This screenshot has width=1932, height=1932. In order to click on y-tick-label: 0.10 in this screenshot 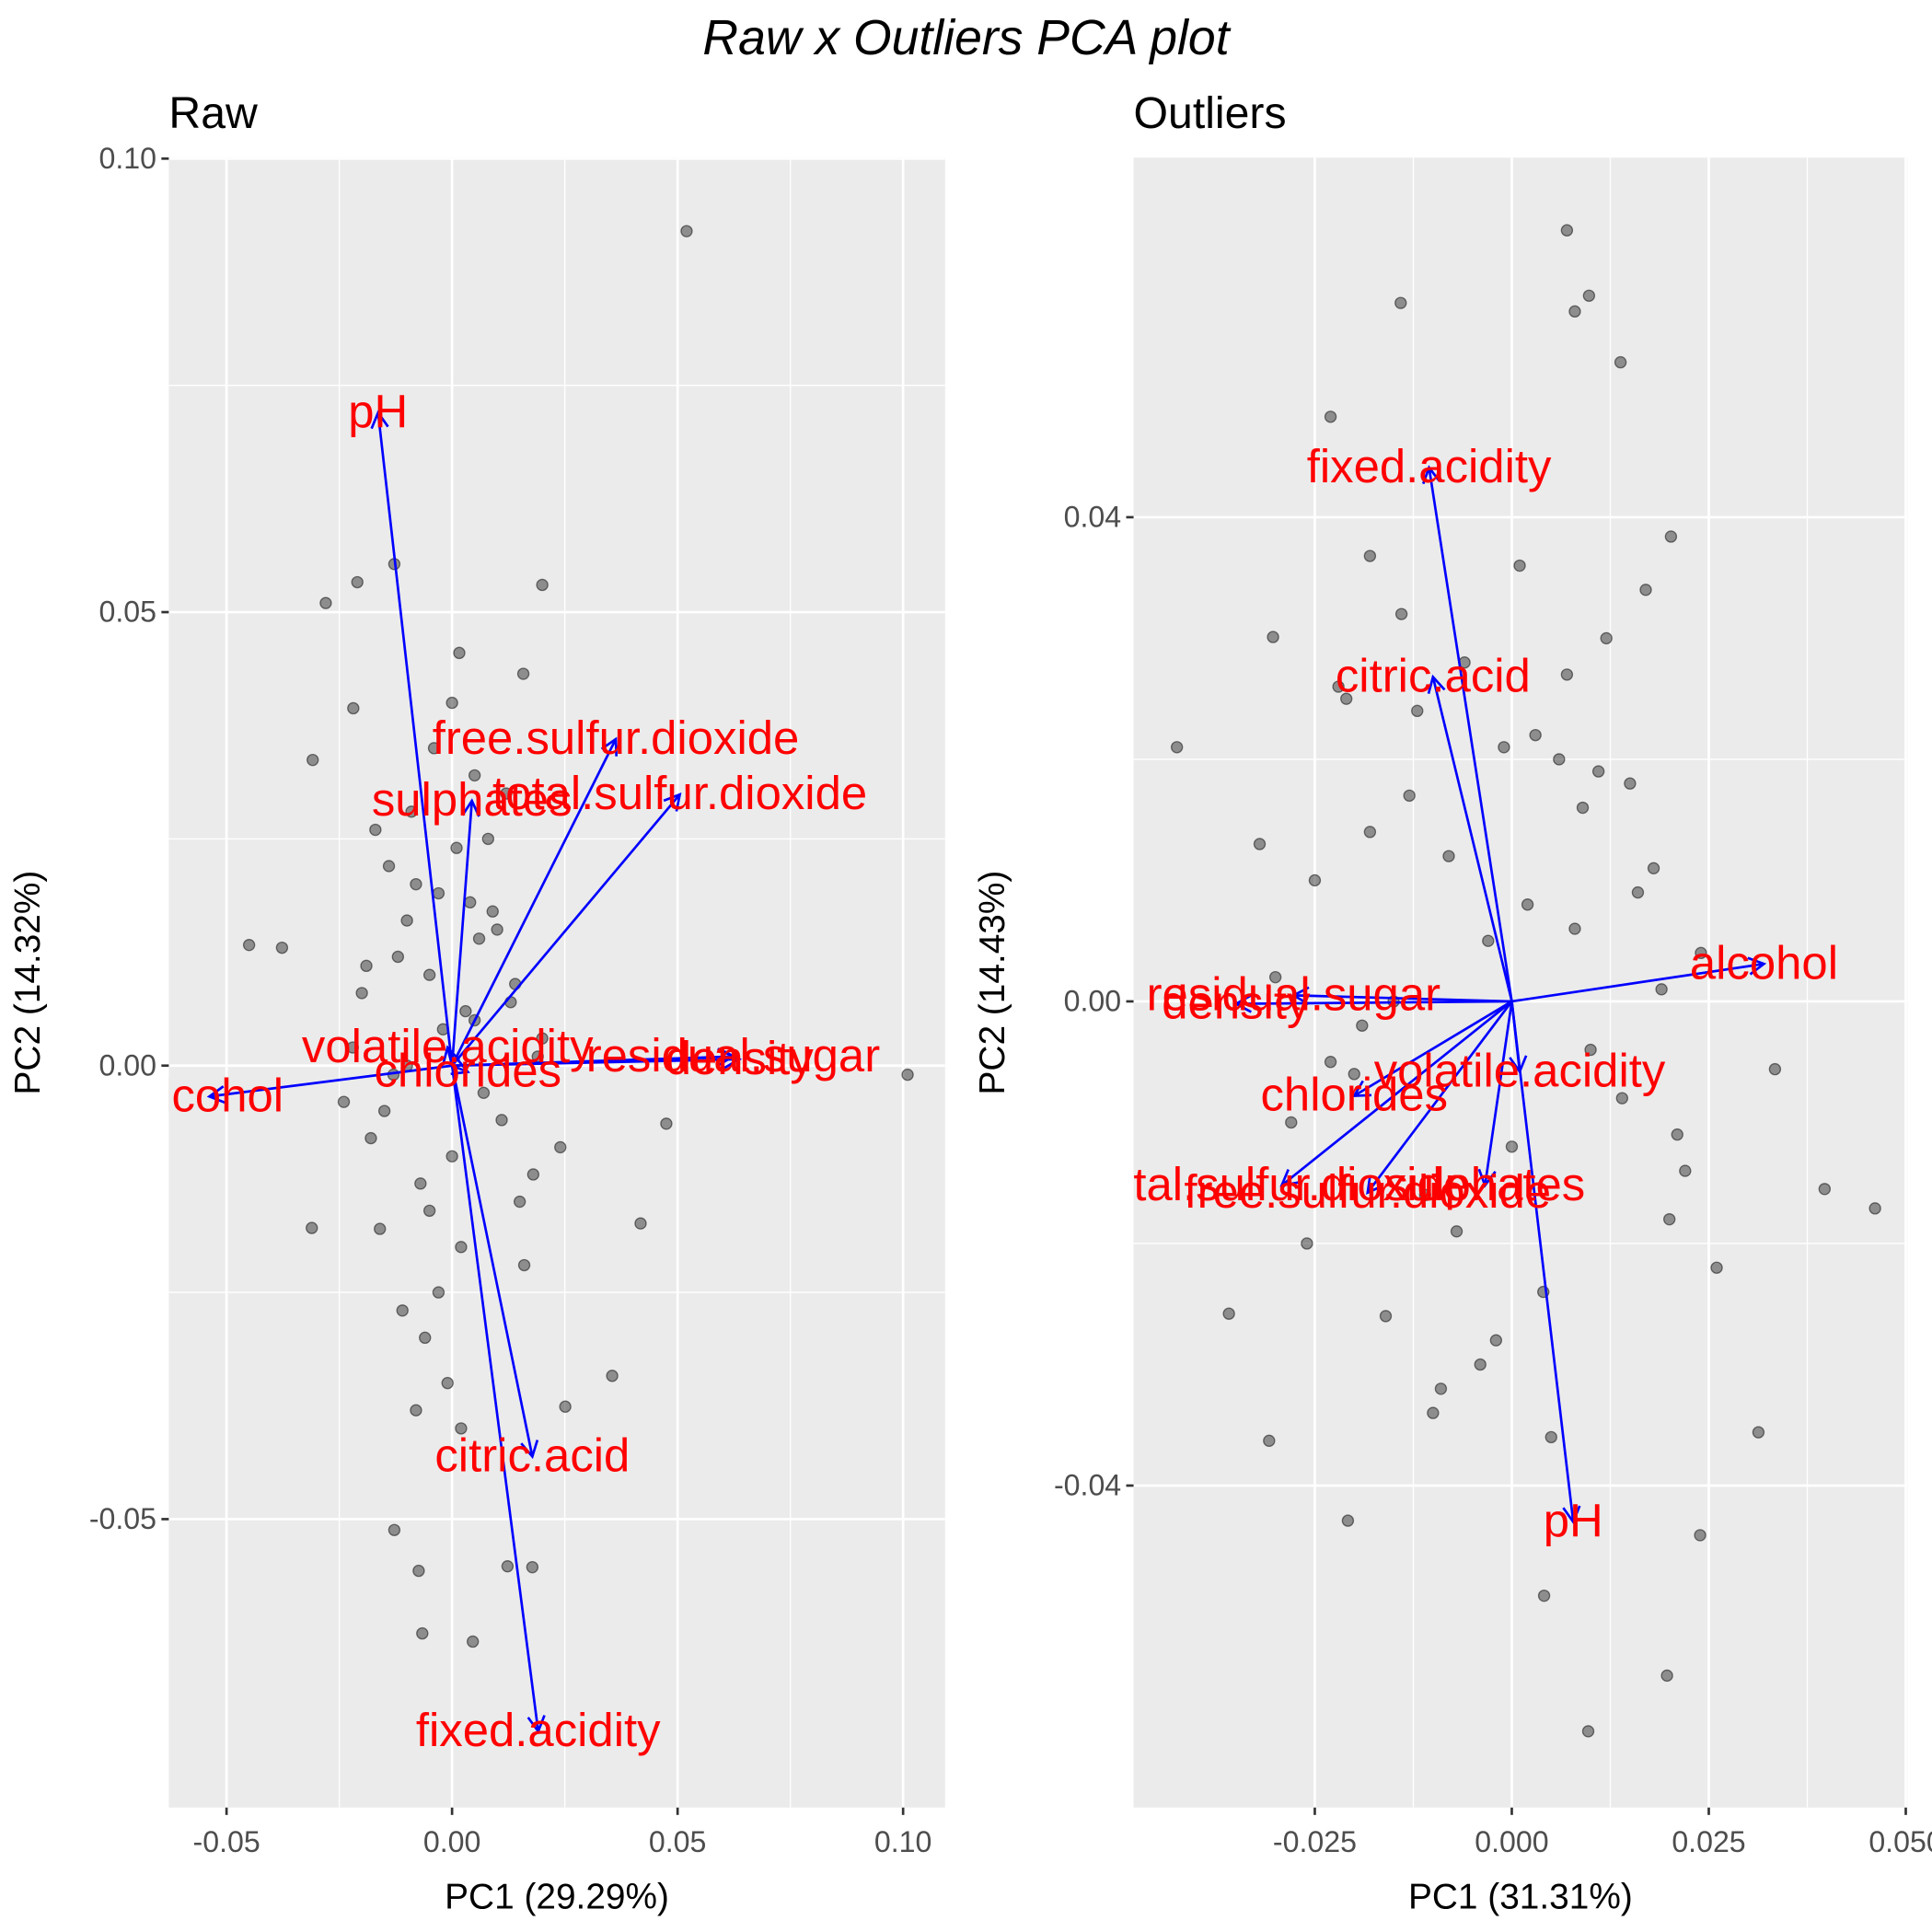, I will do `click(128, 158)`.